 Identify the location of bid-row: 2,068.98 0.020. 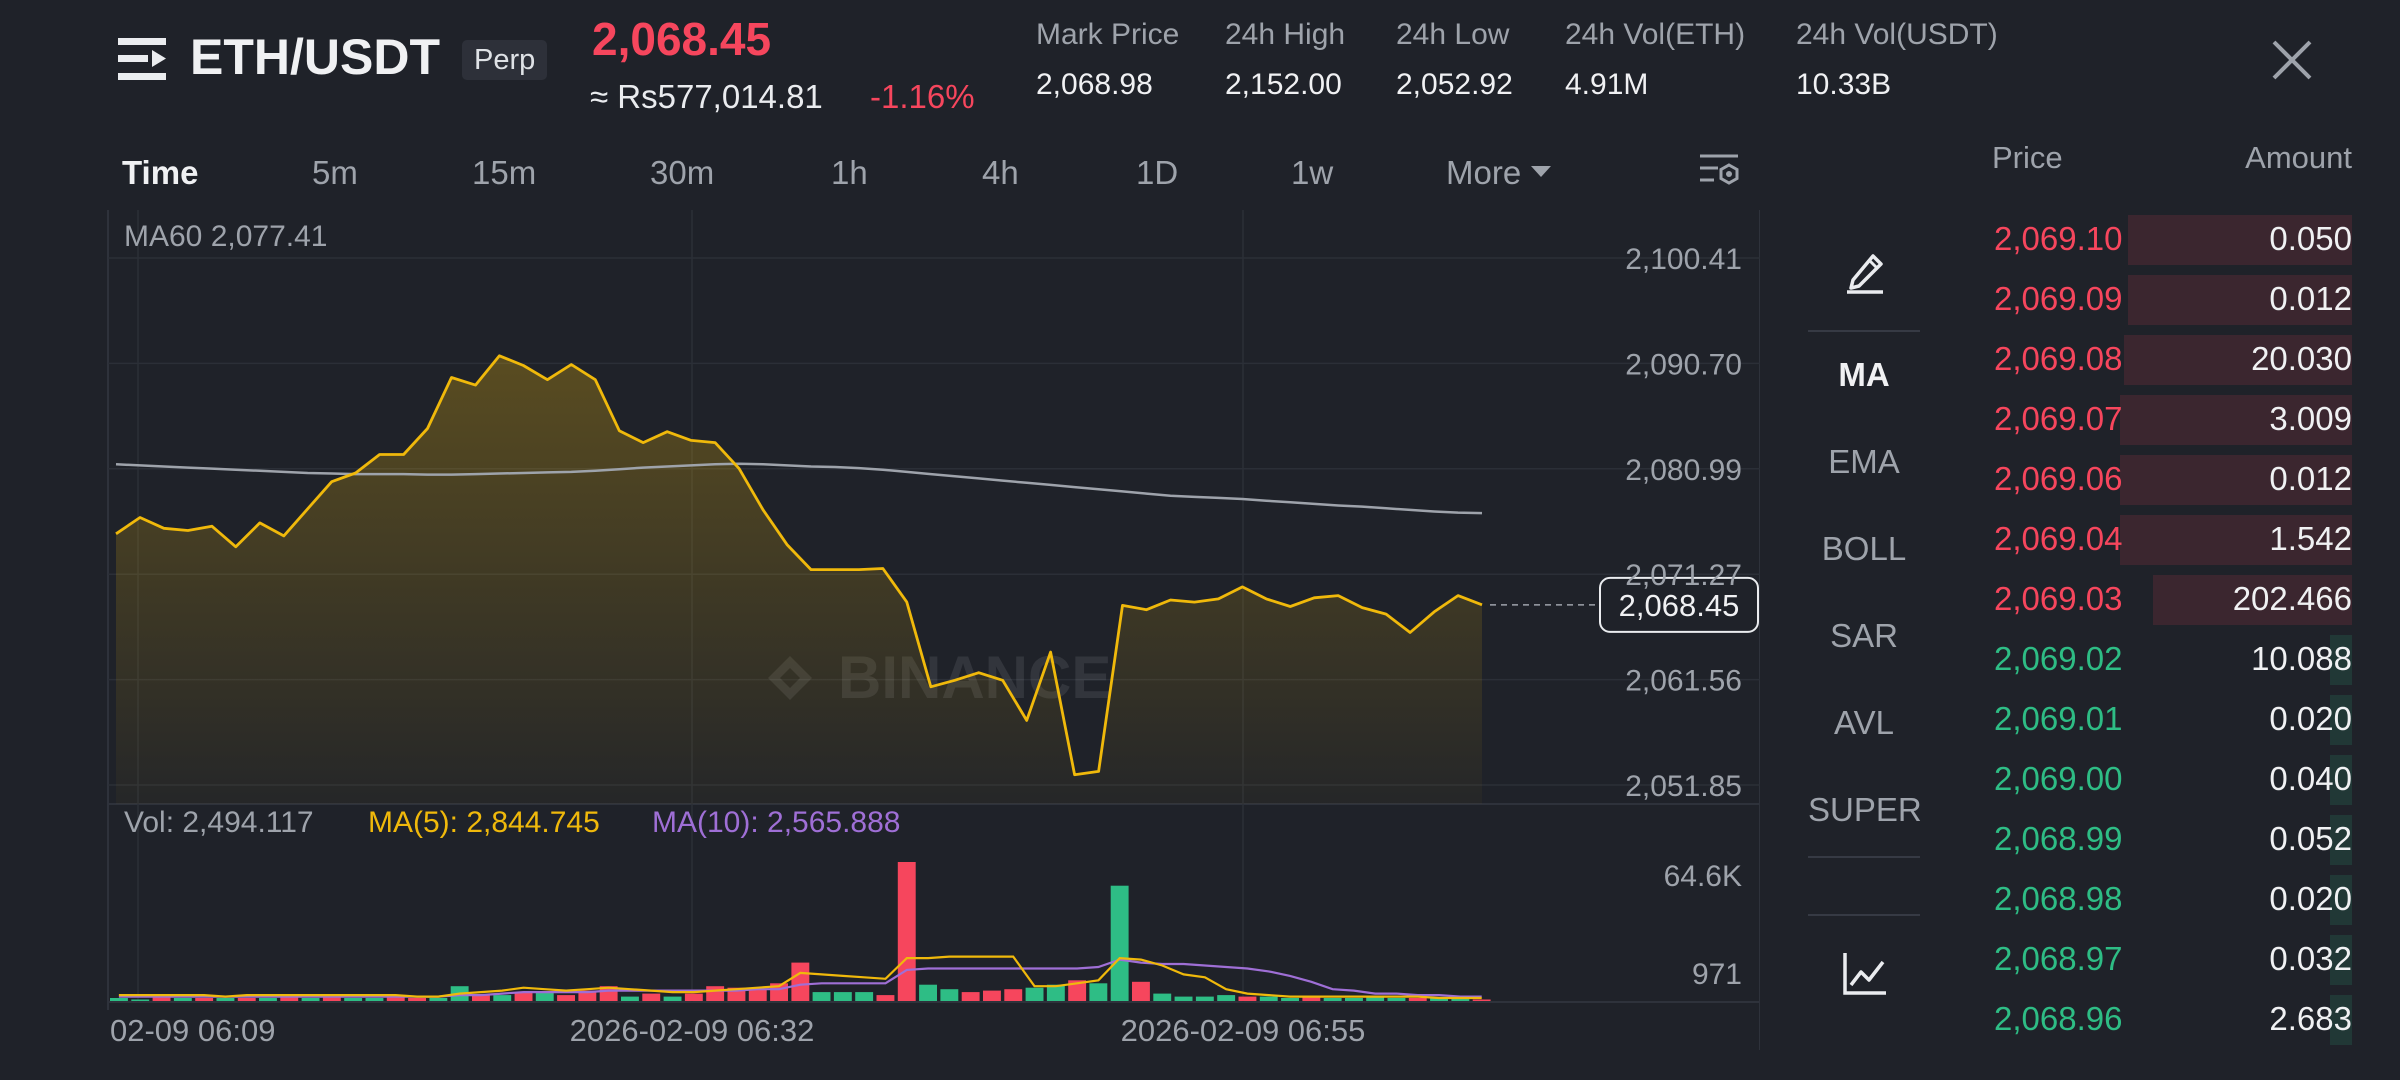
(2171, 900).